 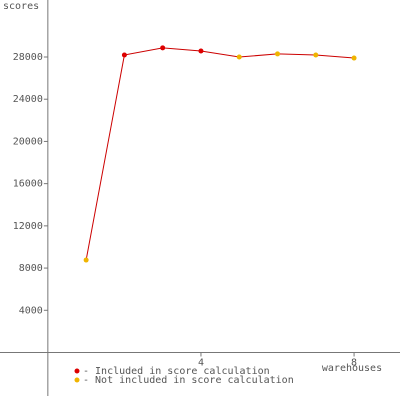 I want to click on y-tick-label: 16000, so click(x=28, y=184).